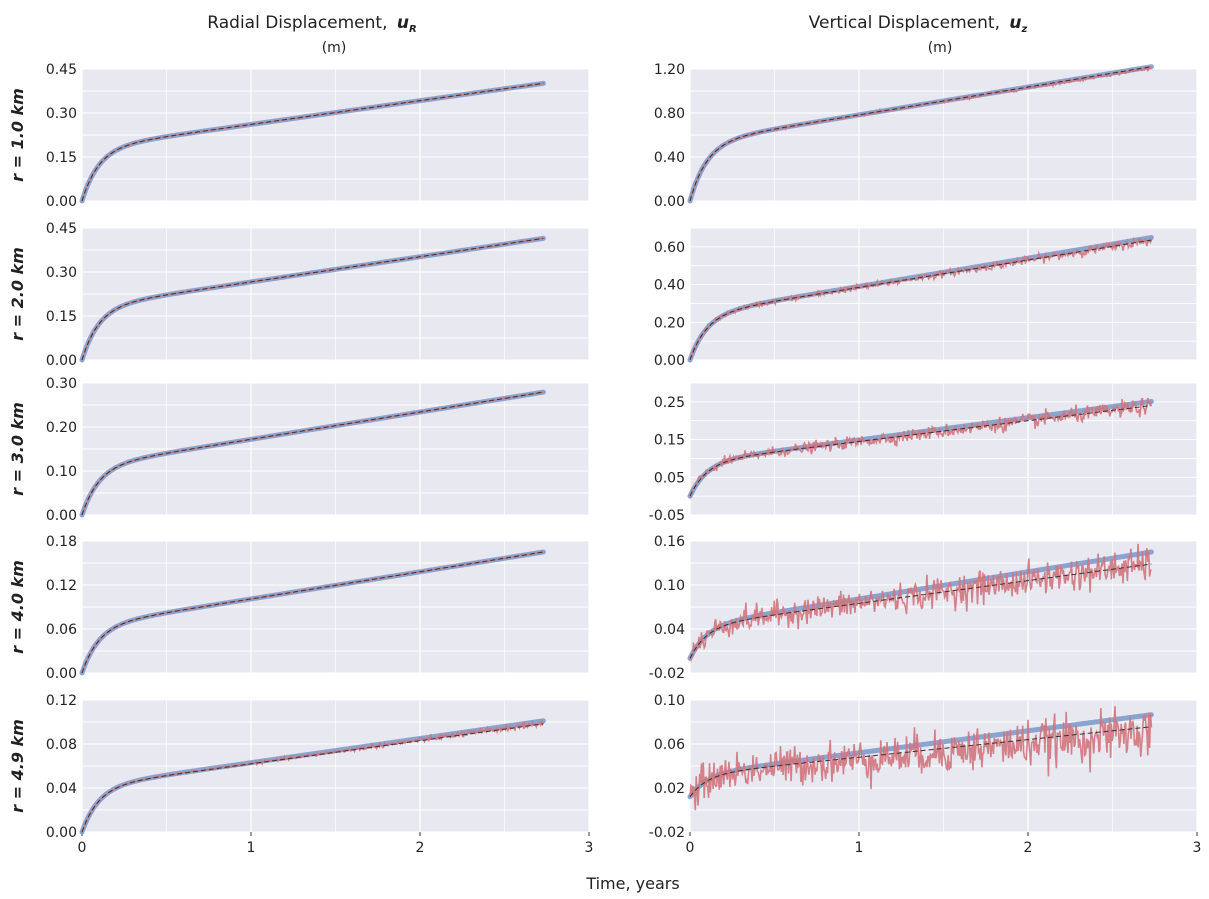 Image resolution: width=1209 pixels, height=899 pixels. I want to click on y-tick-label: 0.60, so click(669, 248).